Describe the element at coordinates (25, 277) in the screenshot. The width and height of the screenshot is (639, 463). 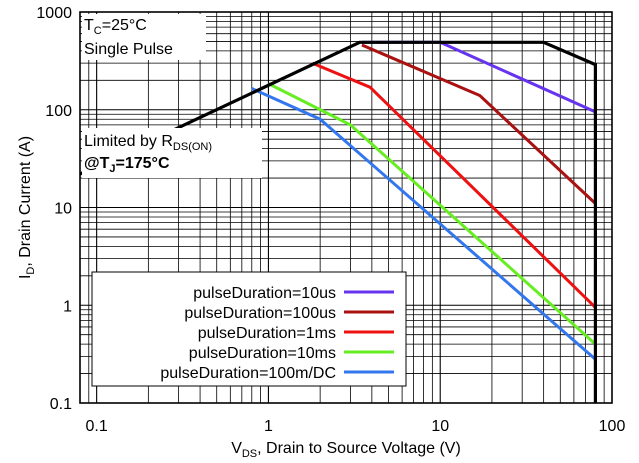
I see `y-axis-title-main: I` at that location.